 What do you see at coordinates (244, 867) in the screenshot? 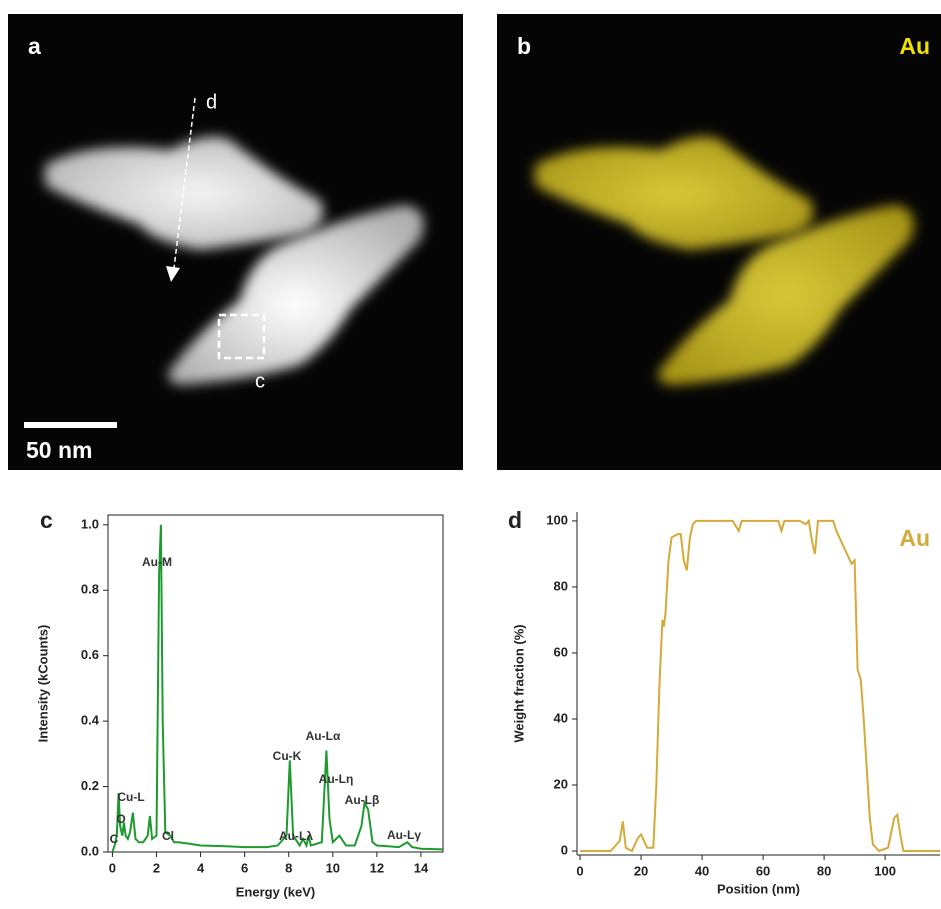
I see `x-tick-label: 6` at bounding box center [244, 867].